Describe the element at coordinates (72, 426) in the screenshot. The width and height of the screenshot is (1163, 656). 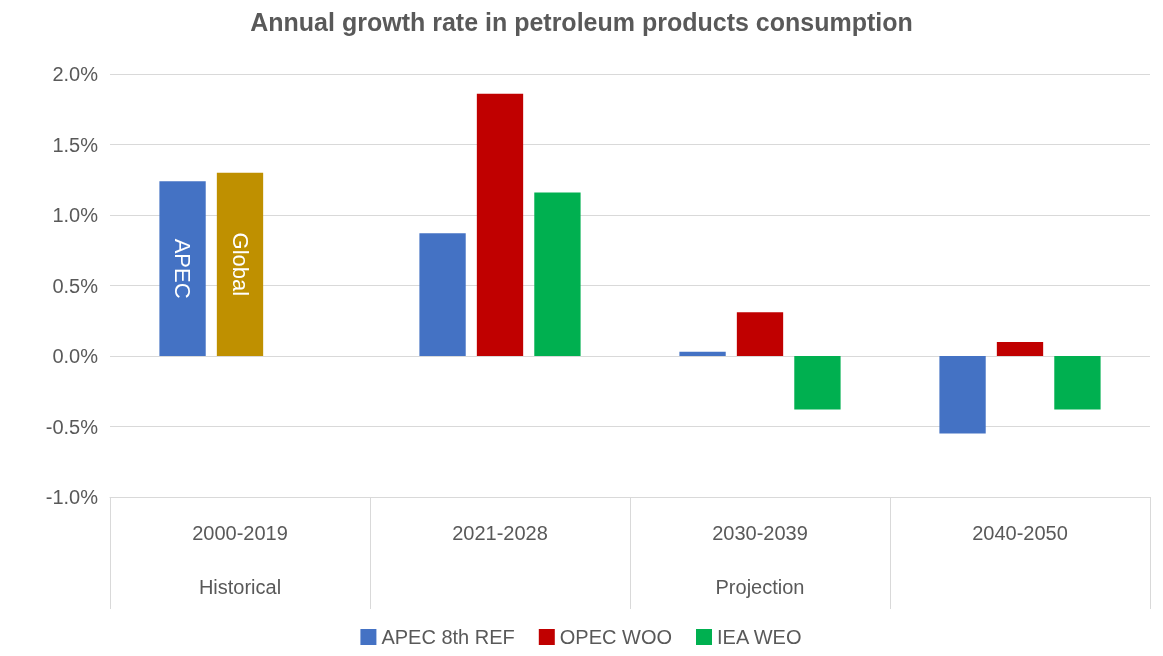
I see `y-tick-label: -0.5%` at that location.